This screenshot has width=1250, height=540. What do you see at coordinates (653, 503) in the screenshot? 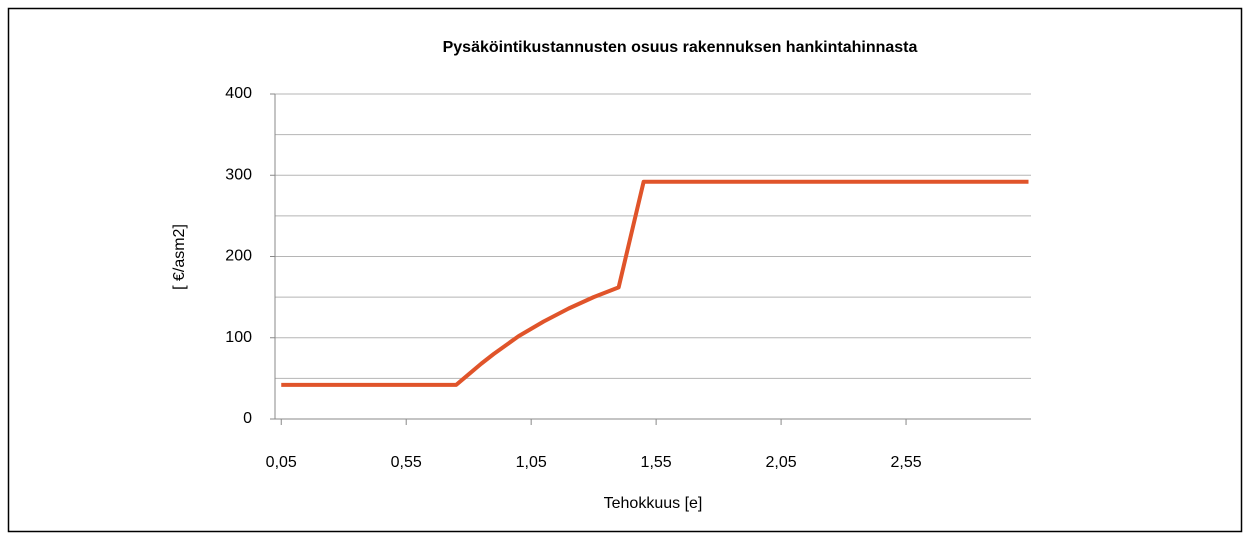
I see `x-axis-label: Tehokkuus [e]` at bounding box center [653, 503].